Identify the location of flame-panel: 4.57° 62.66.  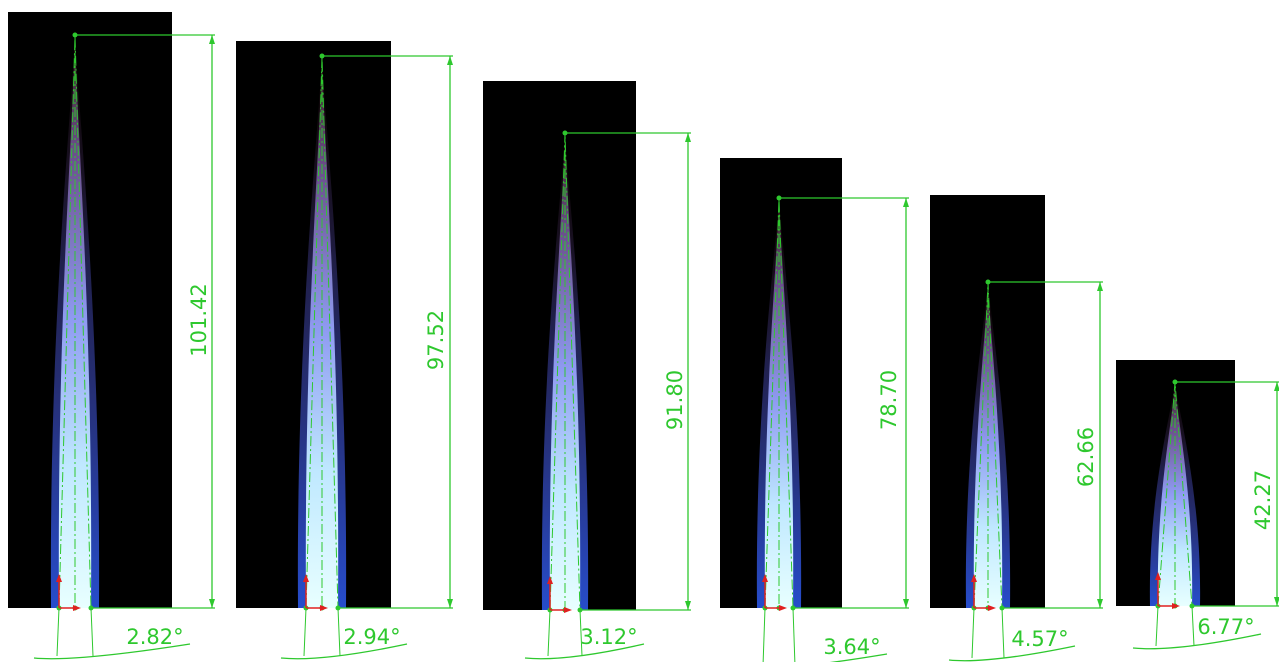
(1016, 428).